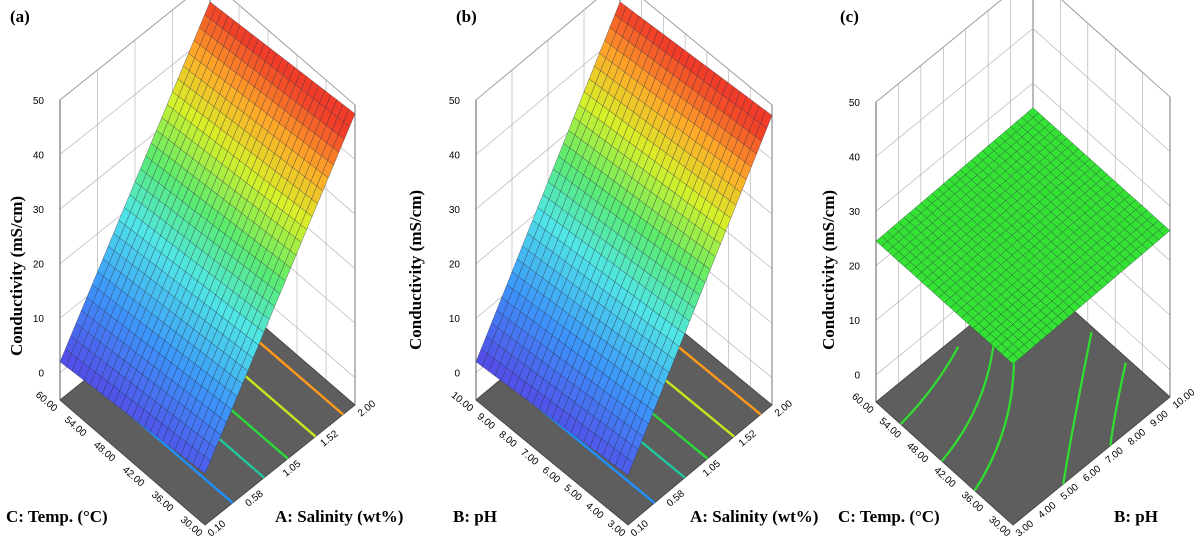 Image resolution: width=1200 pixels, height=547 pixels. I want to click on right-axis-tick-label: 10.00, so click(1184, 399).